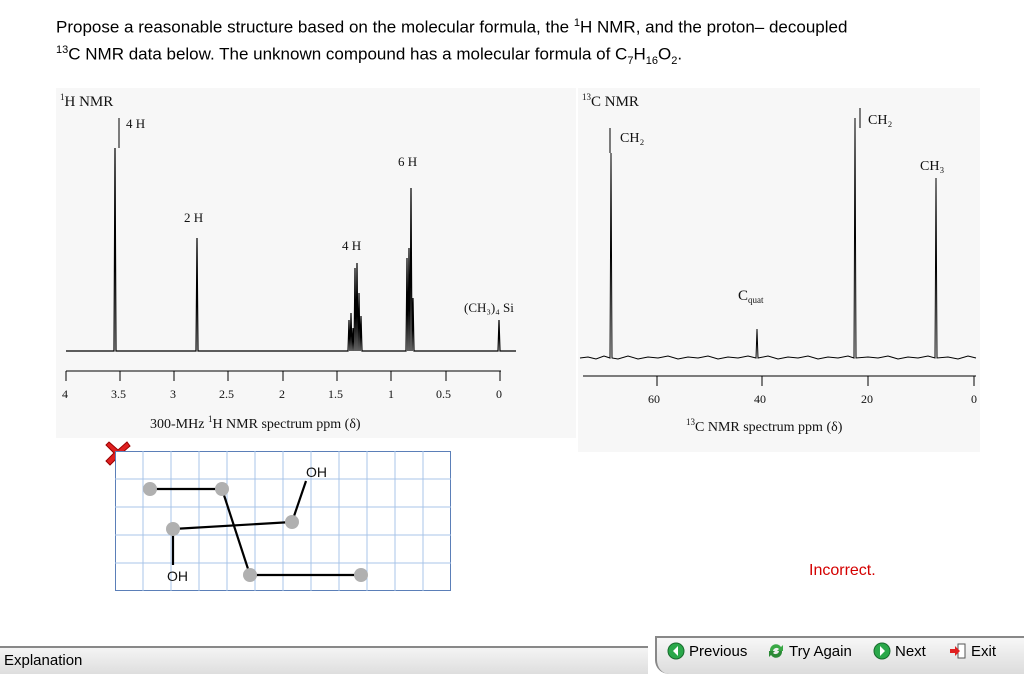 Image resolution: width=1024 pixels, height=674 pixels. What do you see at coordinates (193, 217) in the screenshot?
I see `h-peak-label-2: 2 H` at bounding box center [193, 217].